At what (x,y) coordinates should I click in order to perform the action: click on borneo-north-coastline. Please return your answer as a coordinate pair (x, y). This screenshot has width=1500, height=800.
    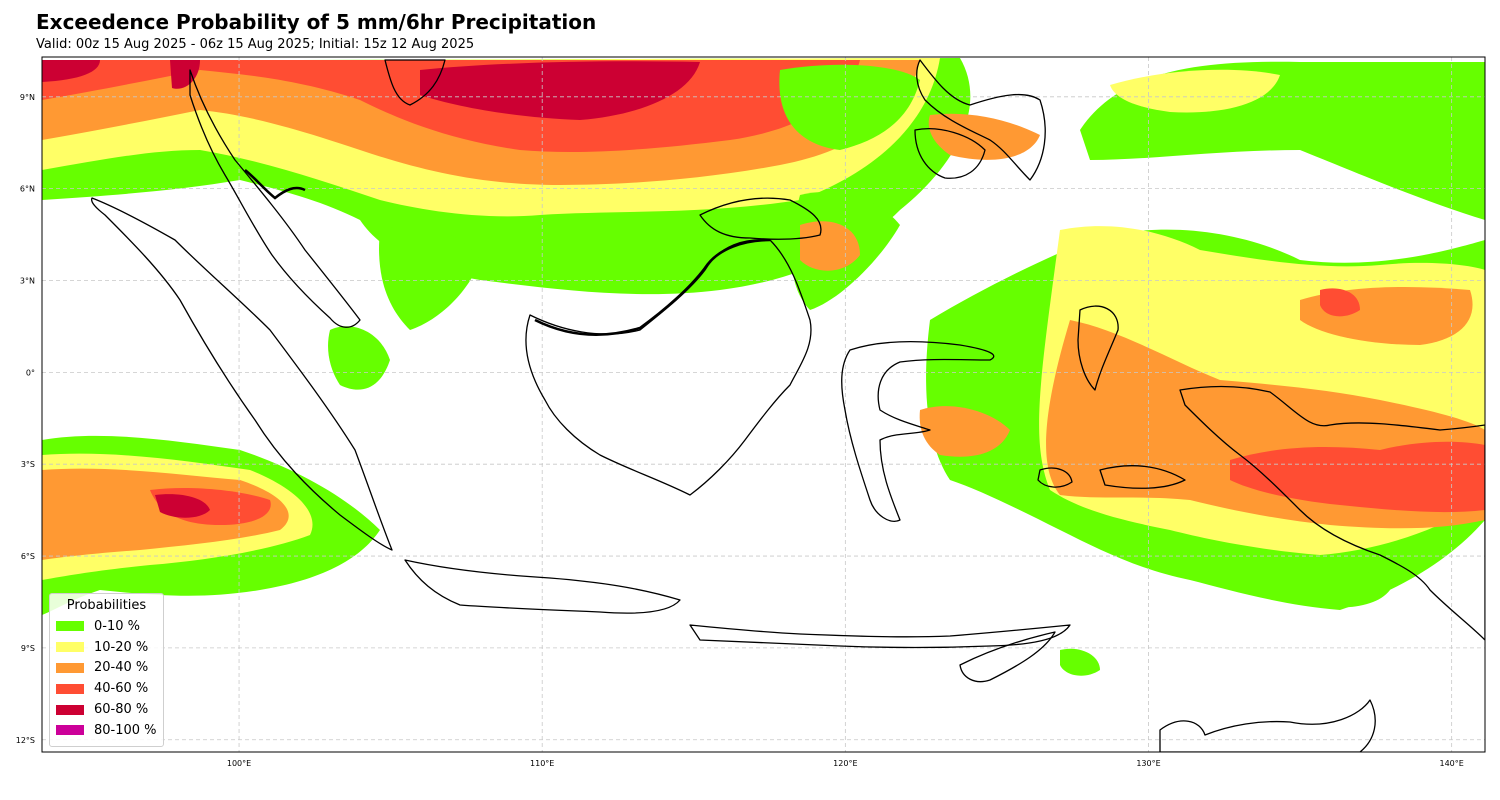
    Looking at the image, I should click on (760, 218).